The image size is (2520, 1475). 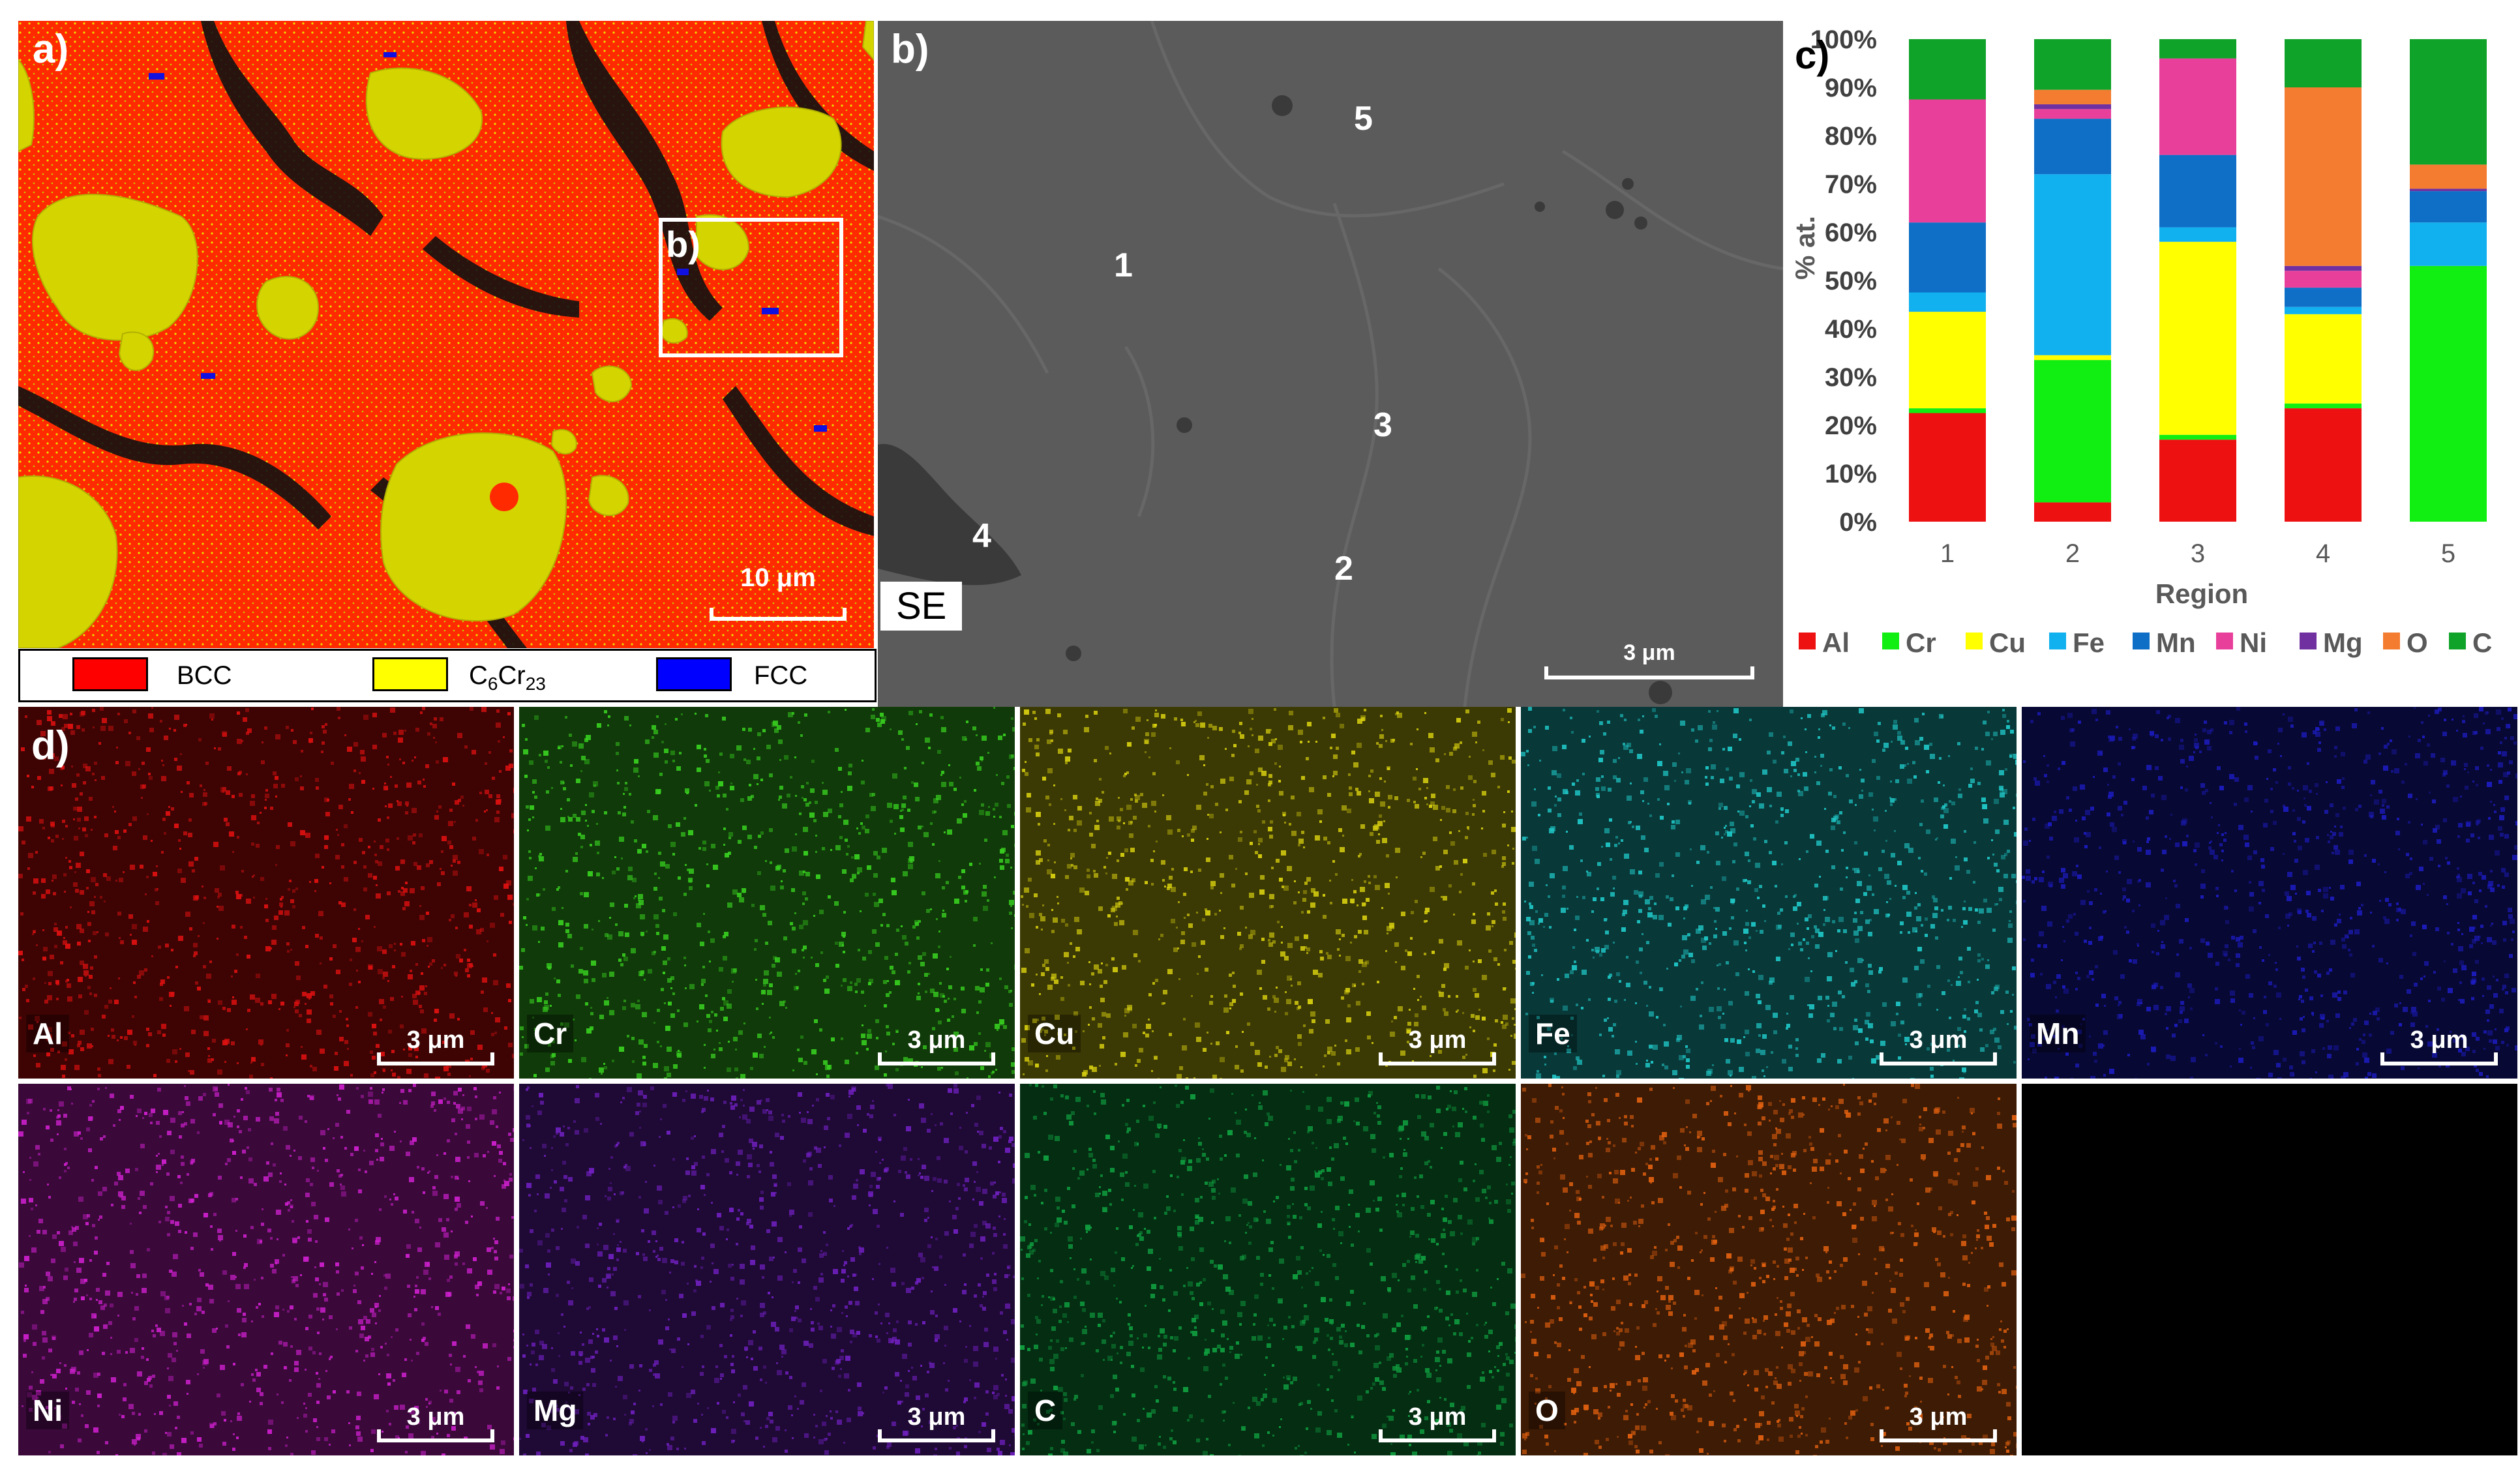 I want to click on y-axis-title: % at., so click(x=1805, y=248).